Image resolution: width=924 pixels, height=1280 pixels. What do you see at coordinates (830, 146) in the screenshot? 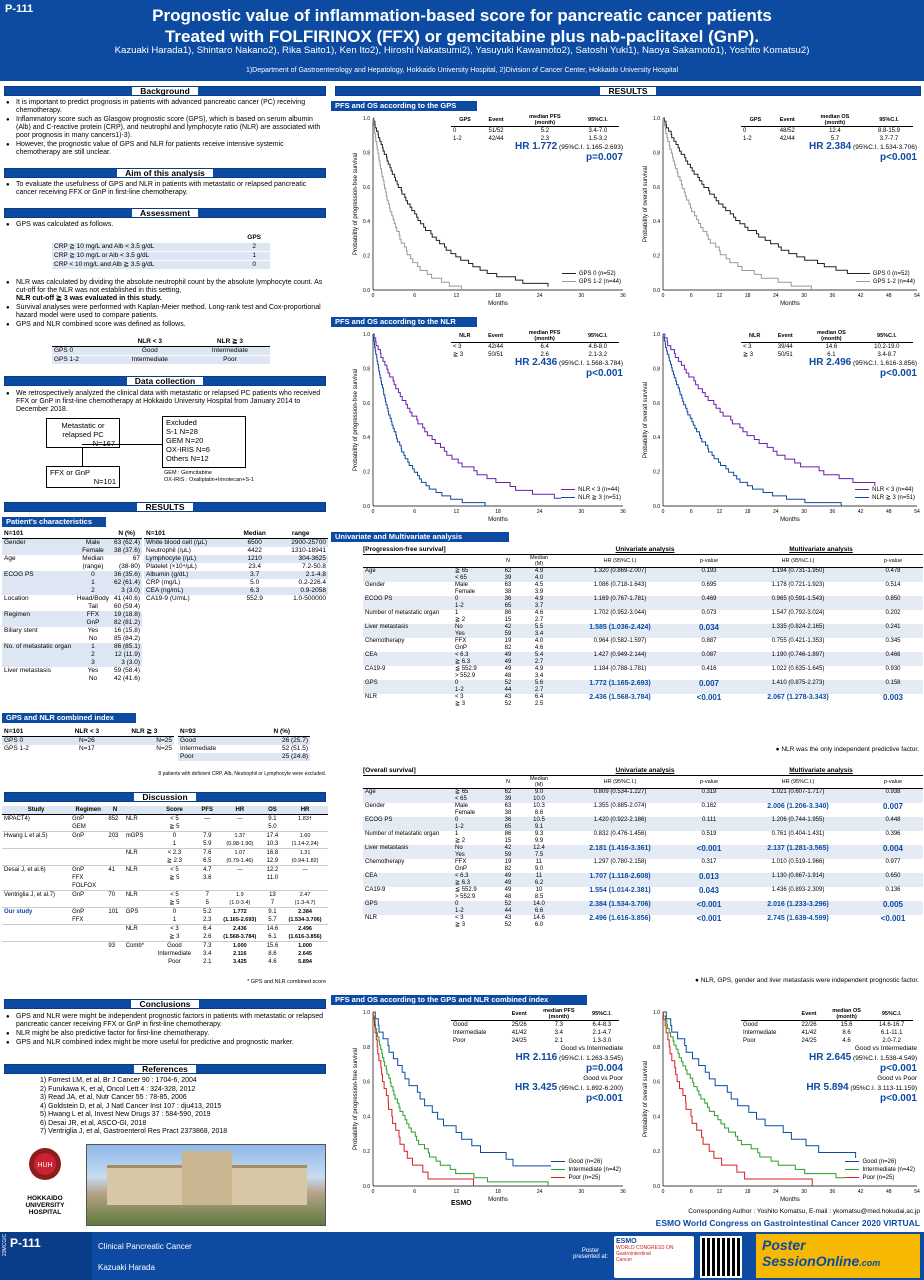
I see `hr-value: HR 2.384` at bounding box center [830, 146].